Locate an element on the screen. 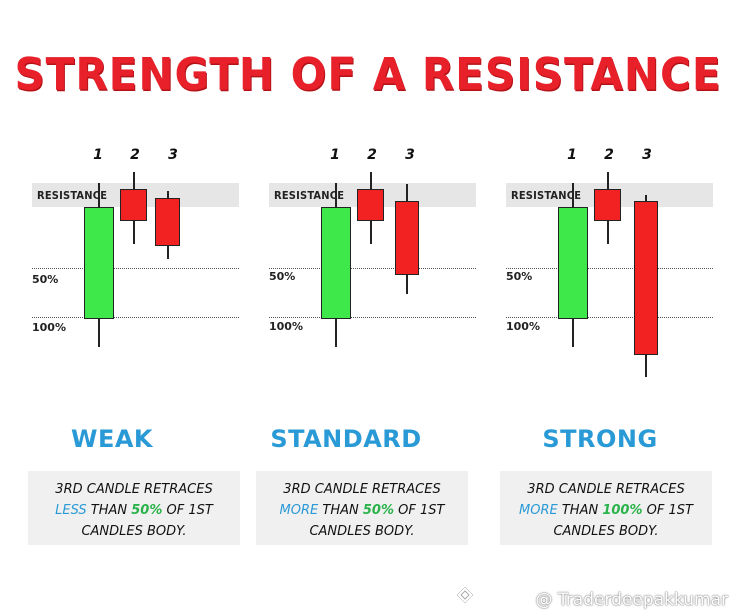 The height and width of the screenshot is (616, 736). page-title: STRENGTH OF A RESISTANCE is located at coordinates (368, 74).